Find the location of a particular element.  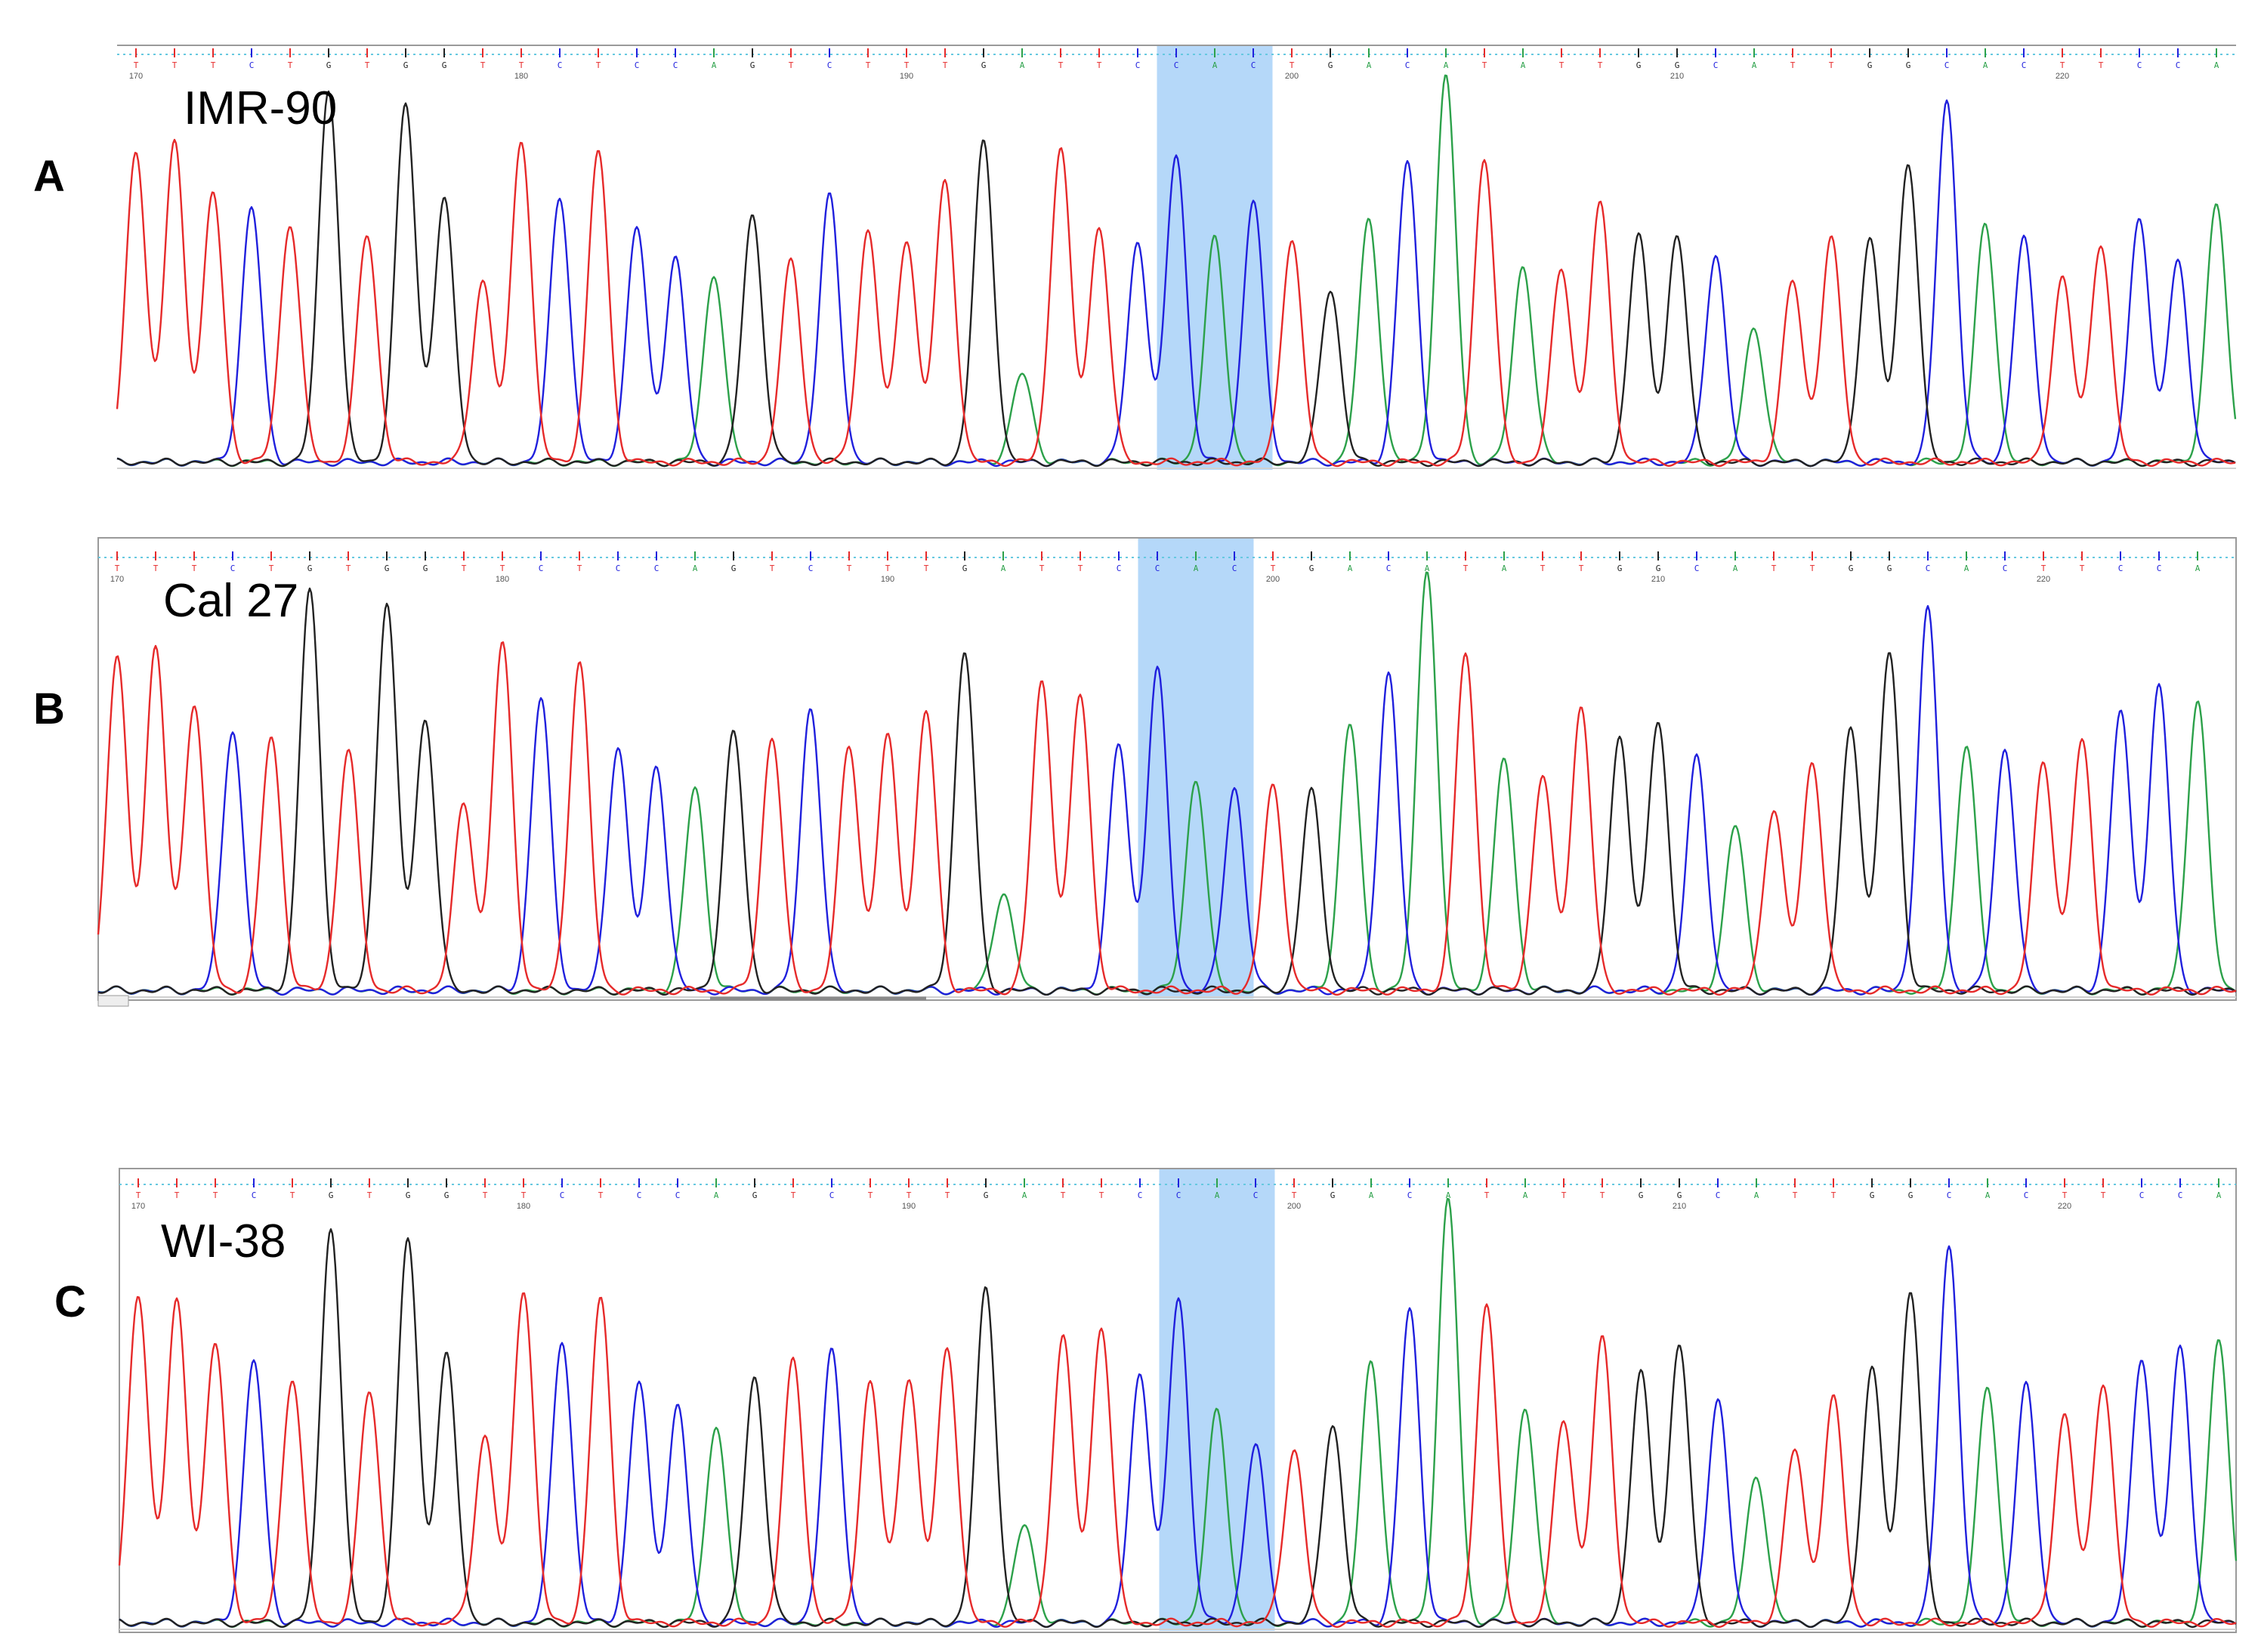

position-tick-label: 170 is located at coordinates (136, 76).